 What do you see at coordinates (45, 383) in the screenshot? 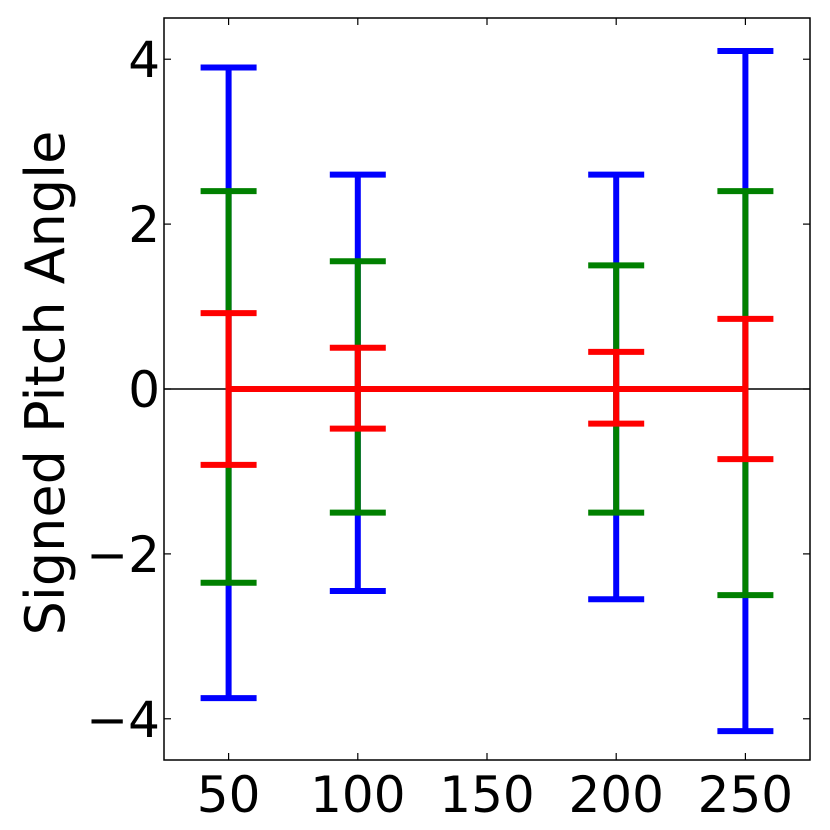
I see `y-axis-title: Signed Pitch Angle` at bounding box center [45, 383].